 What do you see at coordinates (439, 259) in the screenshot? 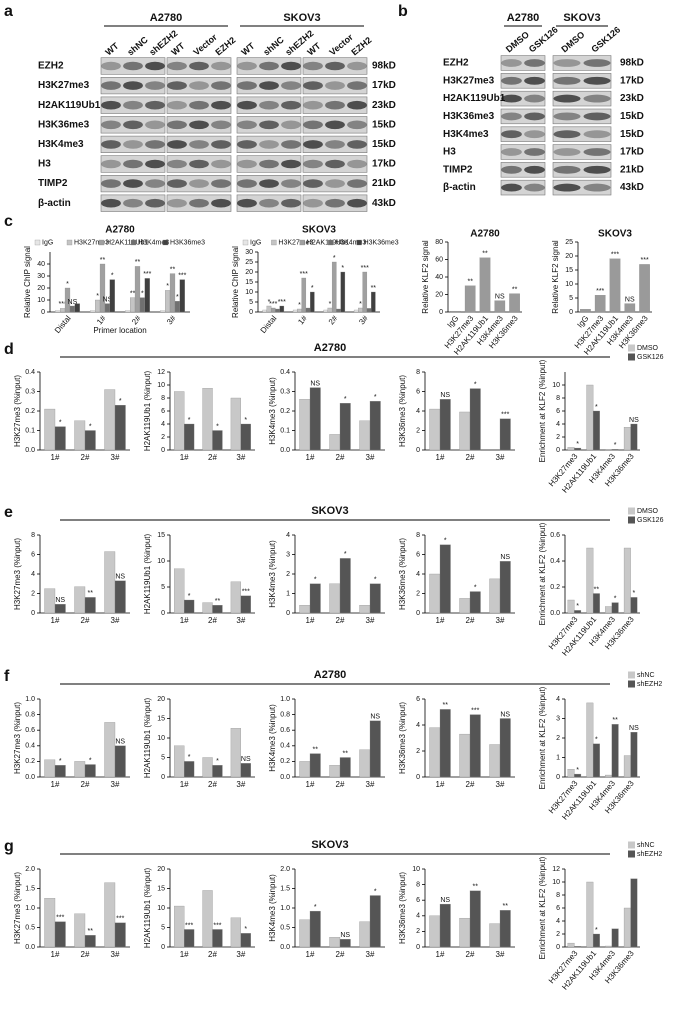
I see `y-tick-label: 60` at bounding box center [439, 259].